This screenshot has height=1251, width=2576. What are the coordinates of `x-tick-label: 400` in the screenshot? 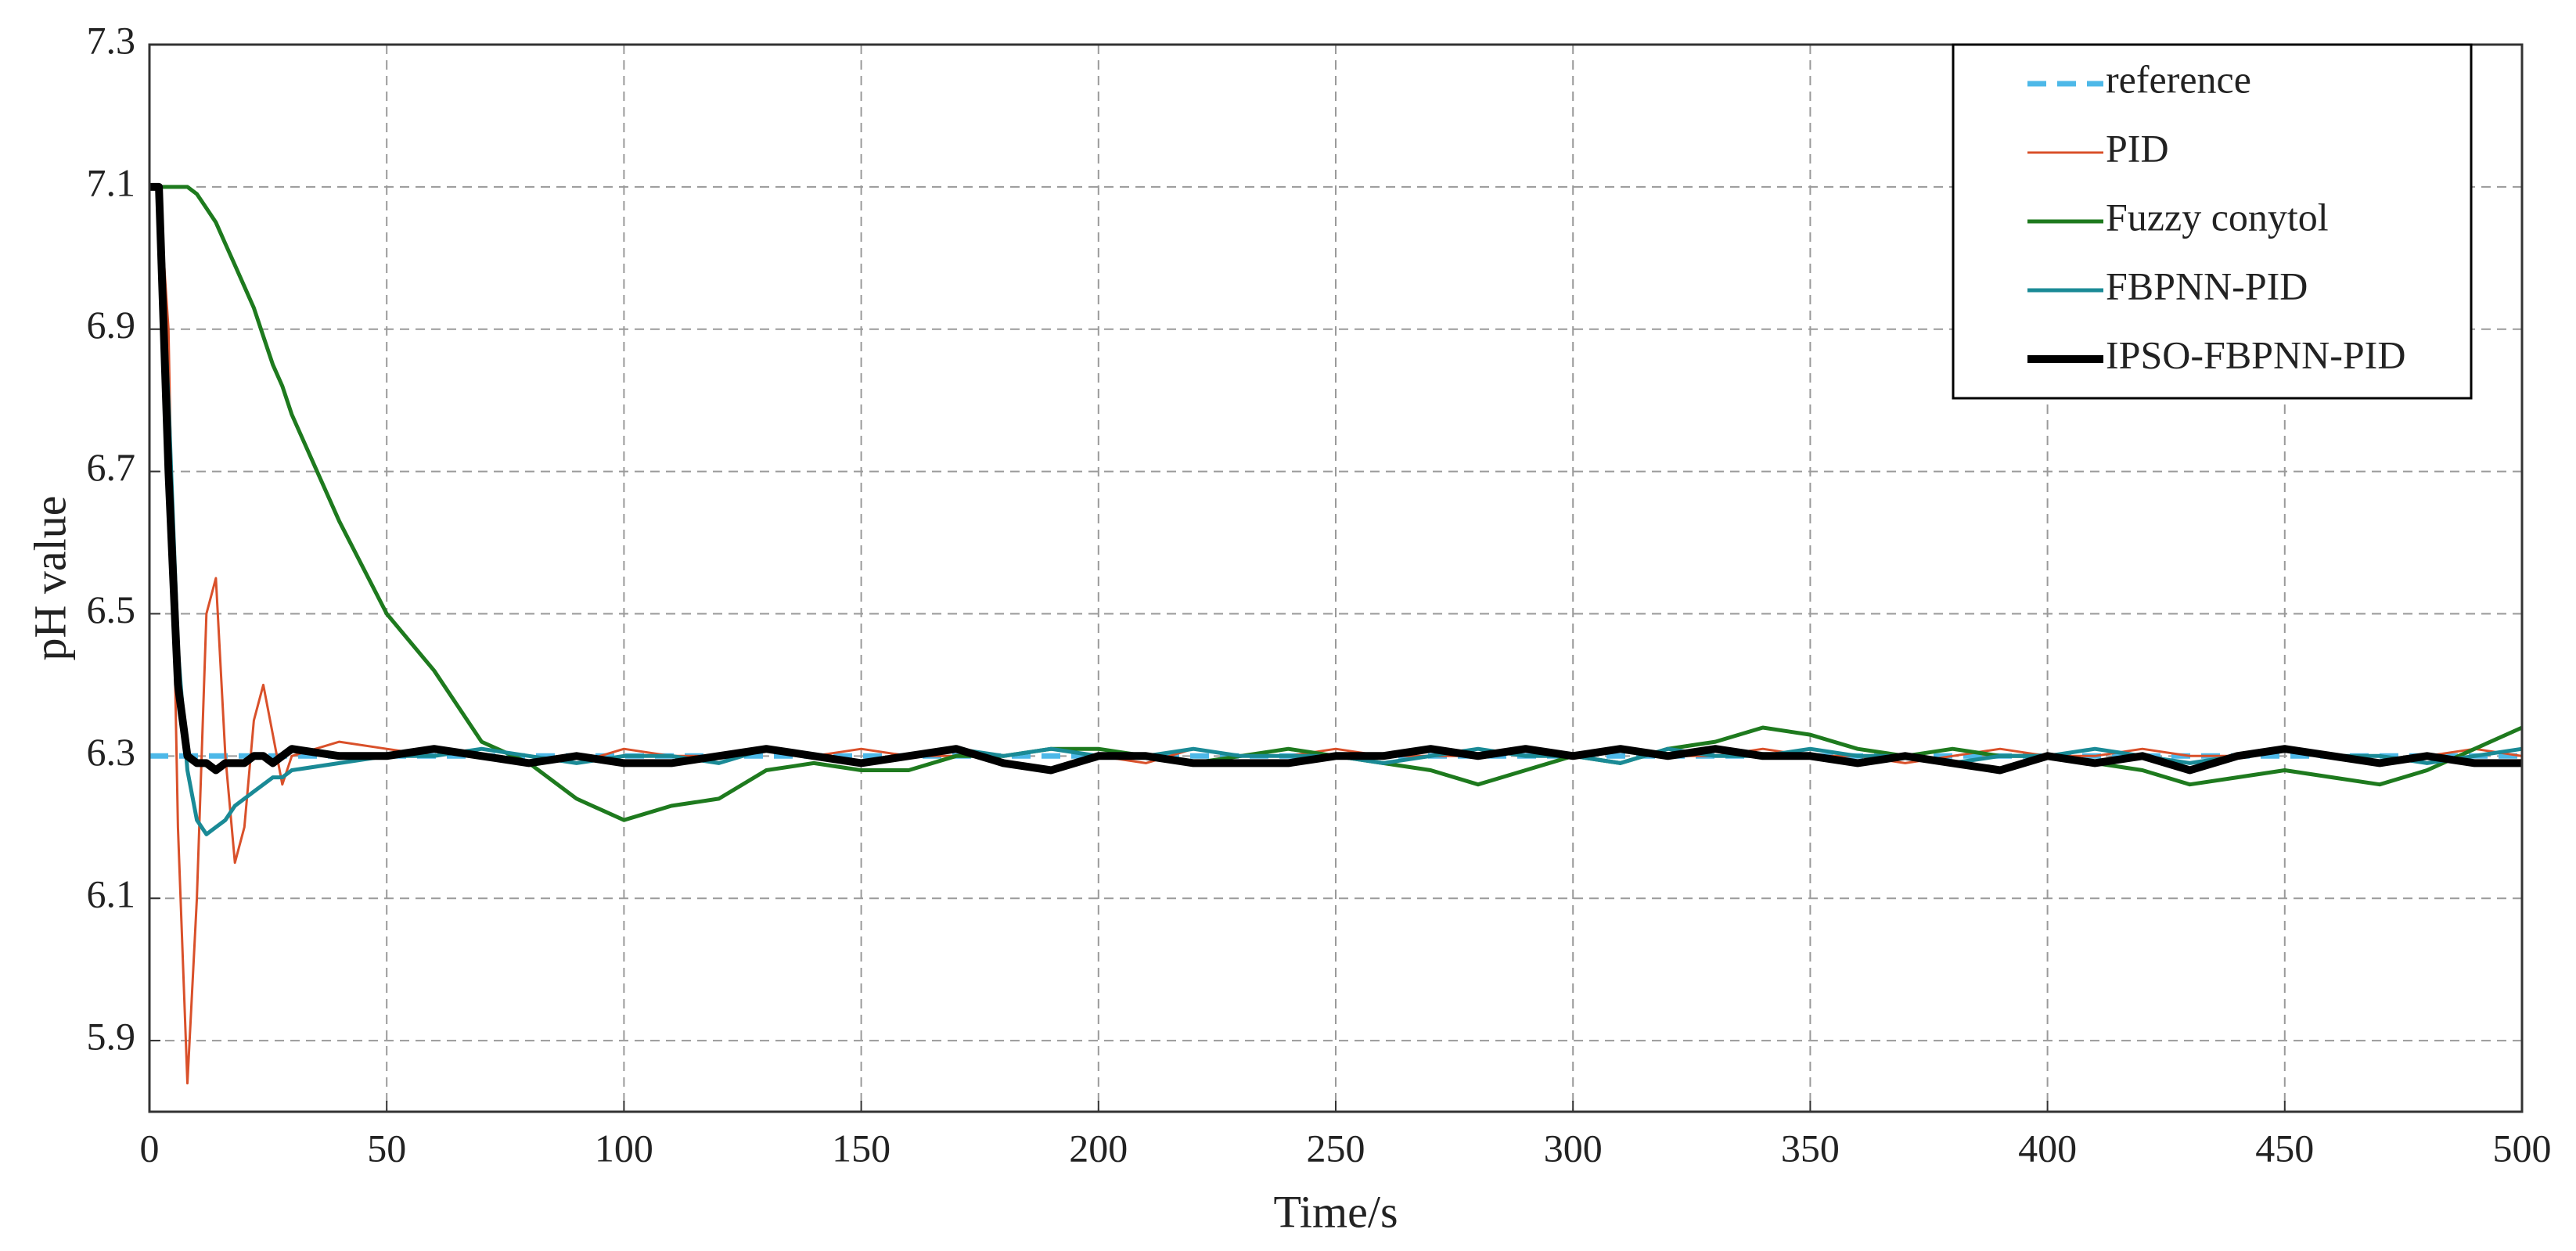 It's located at (2047, 1148).